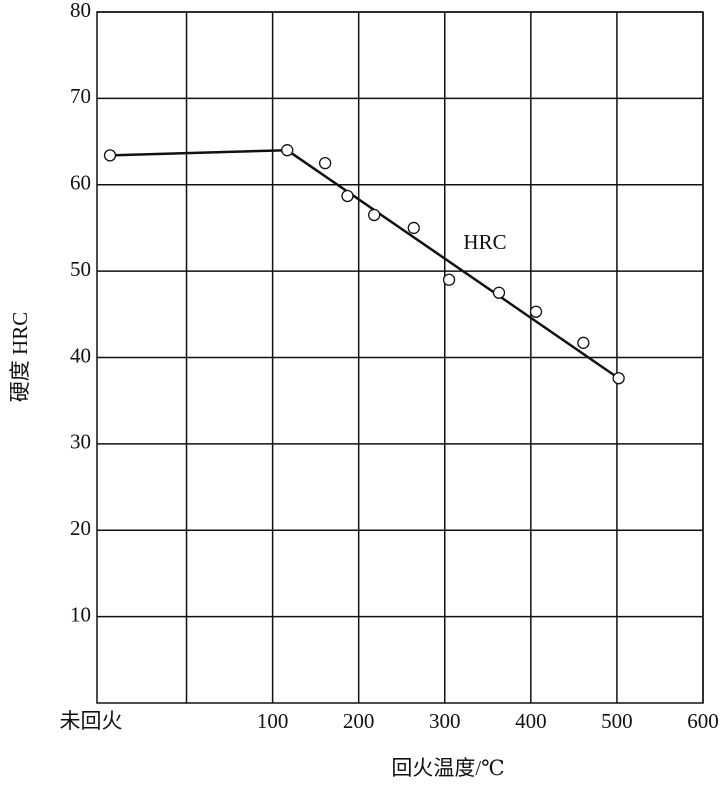 This screenshot has width=723, height=785. Describe the element at coordinates (80, 96) in the screenshot. I see `y-tick-label: 70` at that location.